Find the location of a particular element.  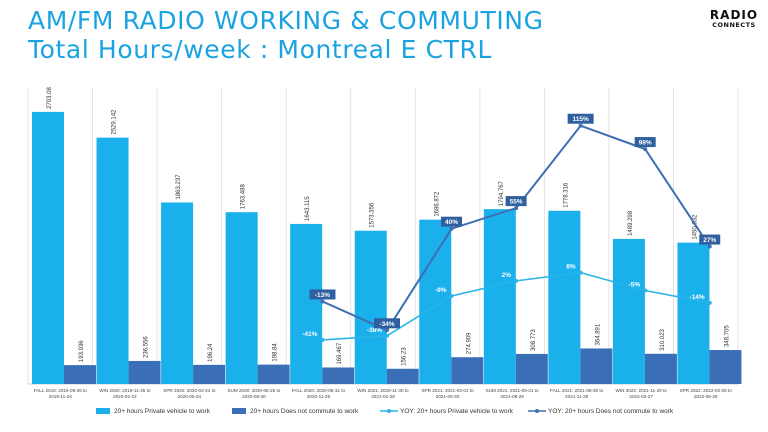

legend-label: 20+ hours Does not commute to work is located at coordinates (304, 411).